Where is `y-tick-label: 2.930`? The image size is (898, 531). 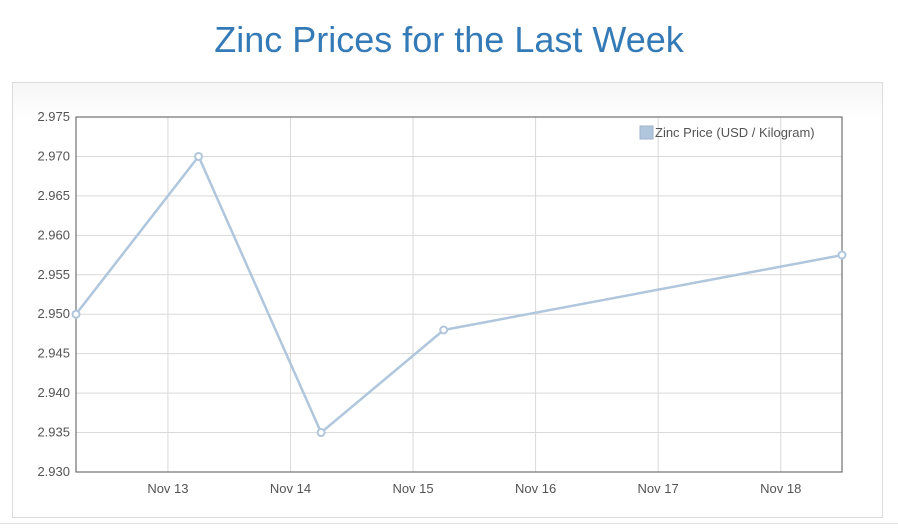 y-tick-label: 2.930 is located at coordinates (53, 471).